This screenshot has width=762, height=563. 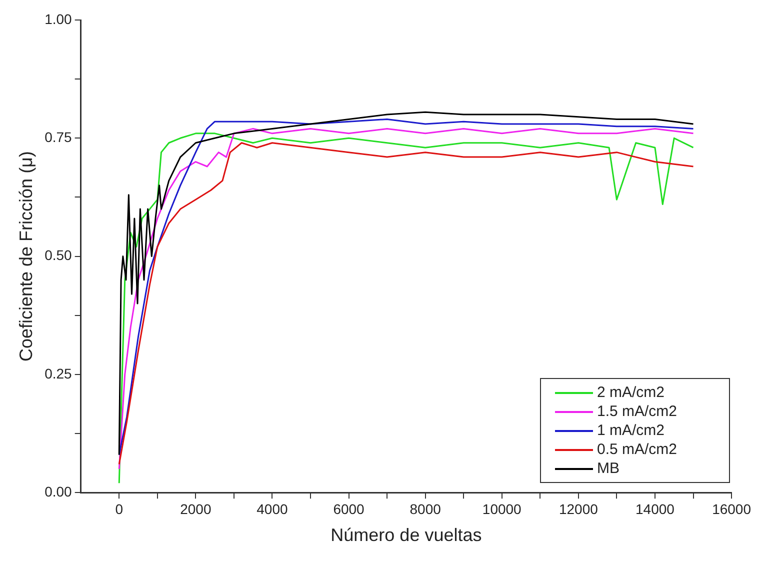 I want to click on legend-label: 0.5 mA/cm2, so click(x=637, y=449).